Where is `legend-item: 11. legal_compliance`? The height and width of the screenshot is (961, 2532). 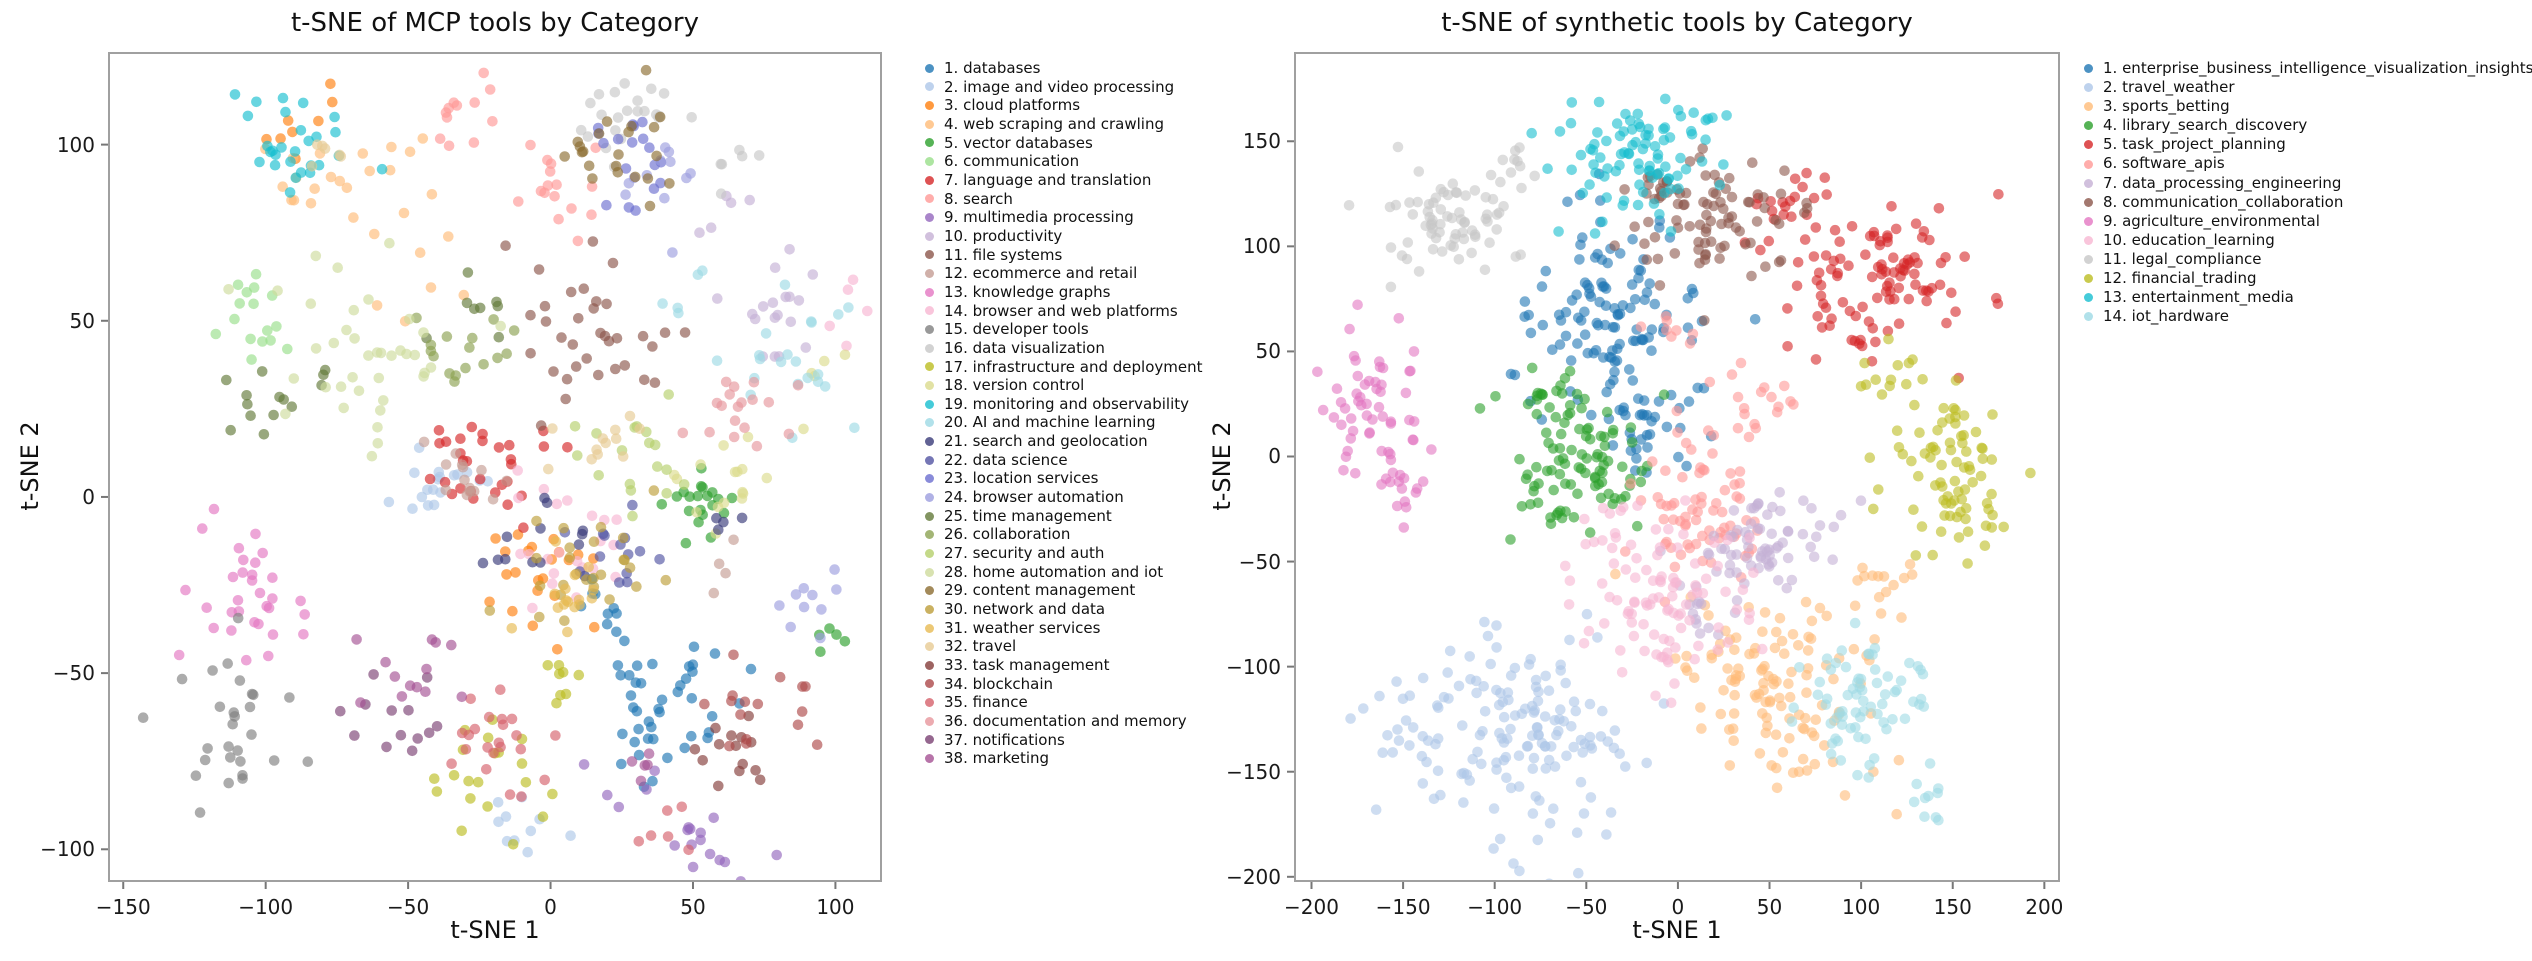 legend-item: 11. legal_compliance is located at coordinates (2305, 259).